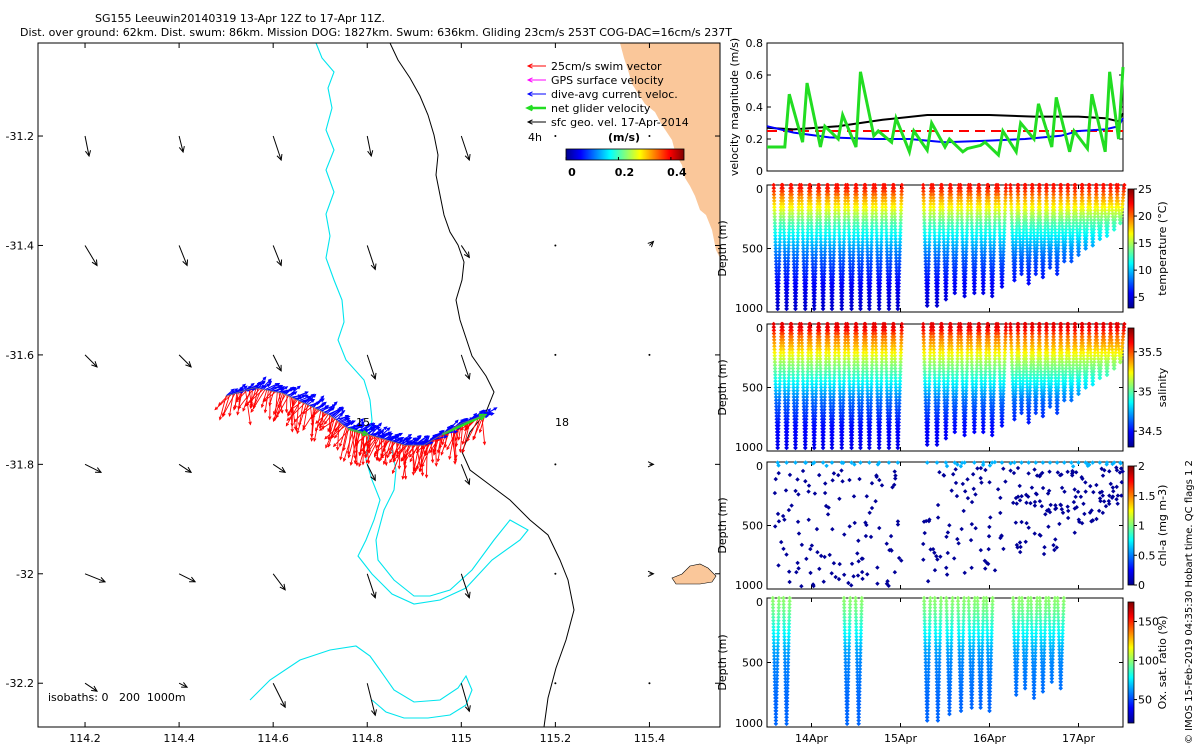  What do you see at coordinates (625, 154) in the screenshot?
I see `speed-colorbar` at bounding box center [625, 154].